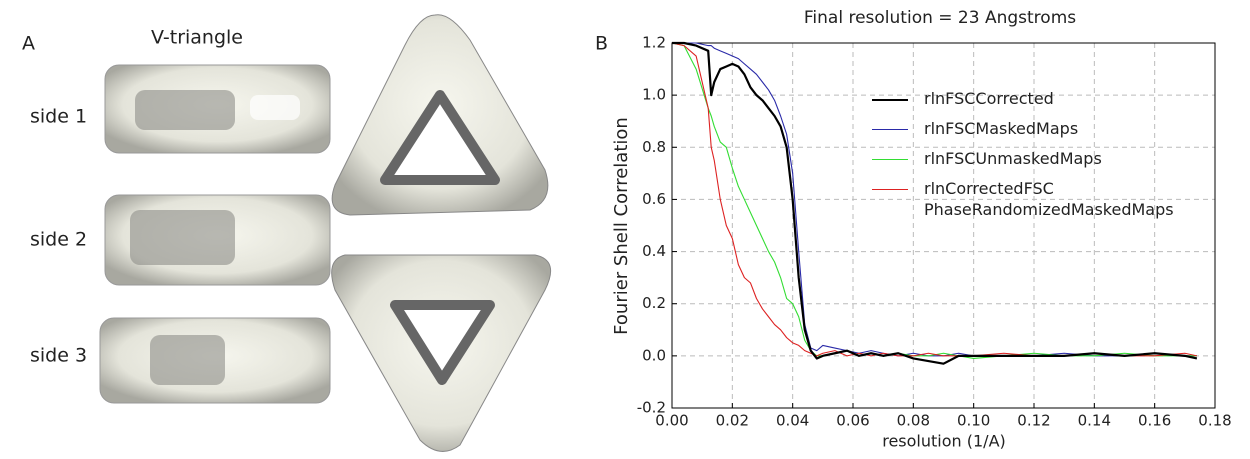 This screenshot has height=459, width=1250. I want to click on y-tick-label: 0.8, so click(654, 147).